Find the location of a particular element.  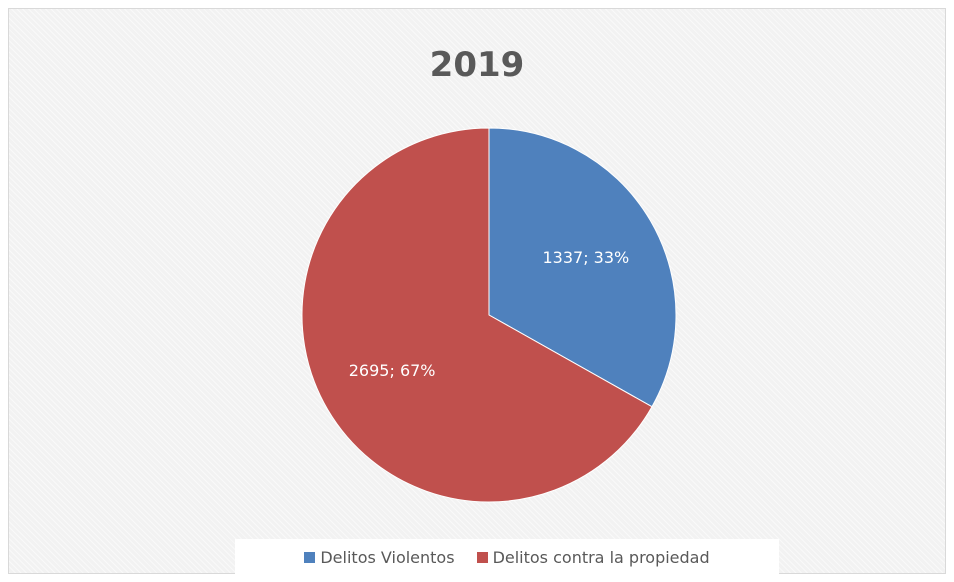

pie-slice-delitos-violentos is located at coordinates (582, 267).